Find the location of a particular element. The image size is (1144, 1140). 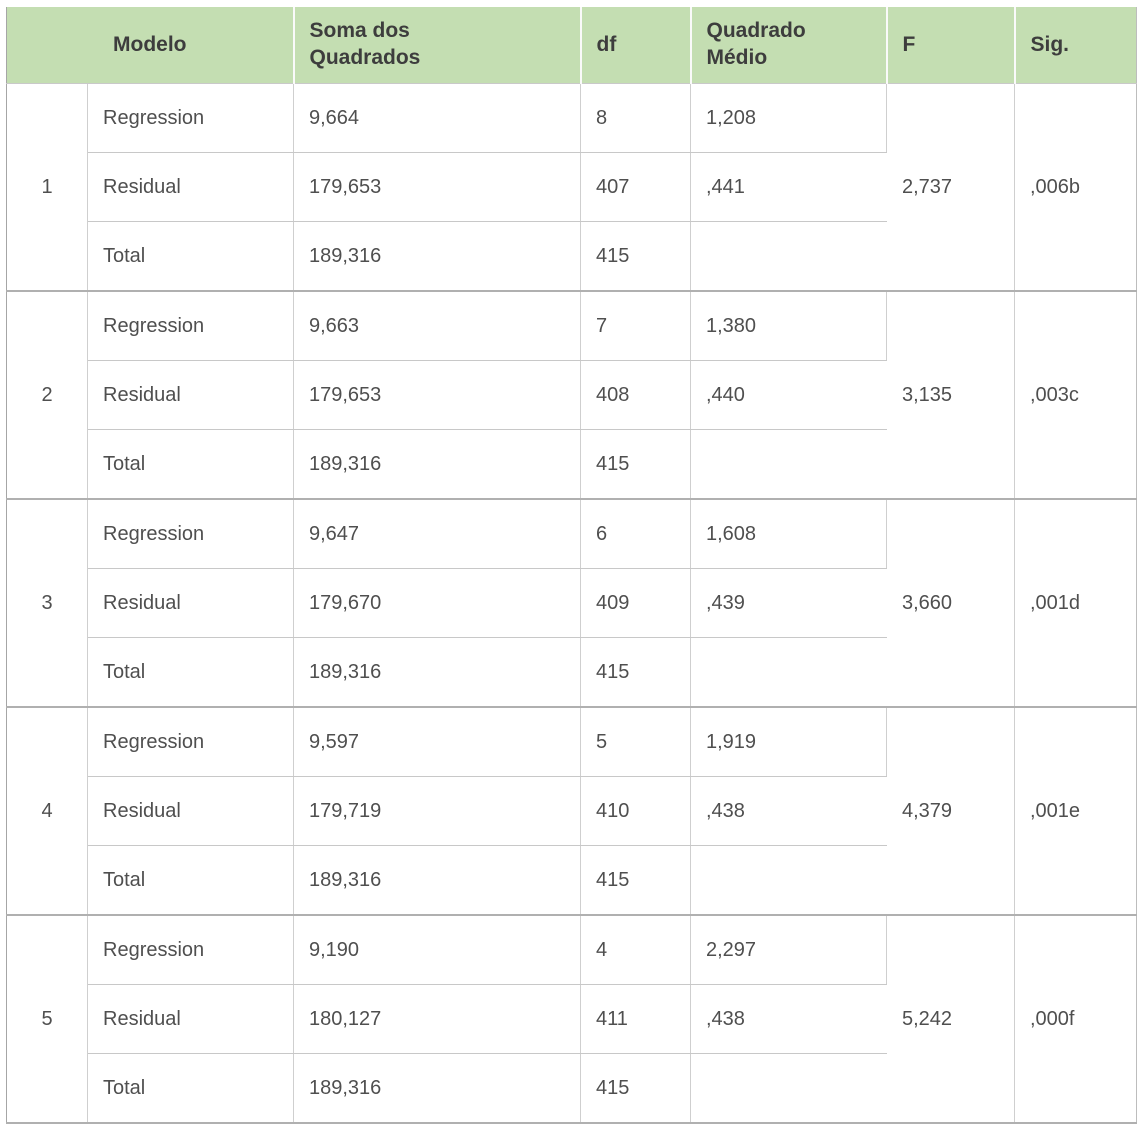

mean-square-cell: 1,380 is located at coordinates (788, 326).